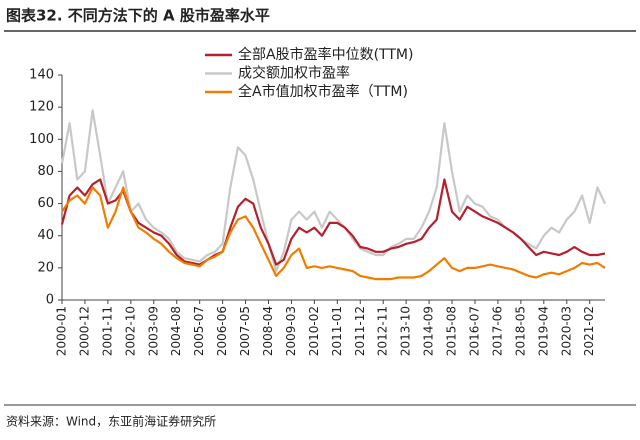  Describe the element at coordinates (291, 331) in the screenshot. I see `x-tick-label: 2009-03` at that location.